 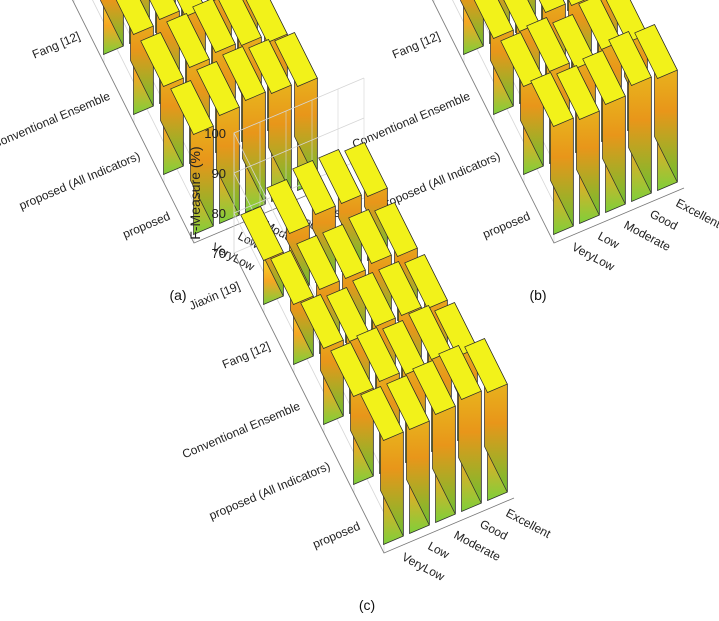 What do you see at coordinates (537, 295) in the screenshot?
I see `panel-label: (b)` at bounding box center [537, 295].